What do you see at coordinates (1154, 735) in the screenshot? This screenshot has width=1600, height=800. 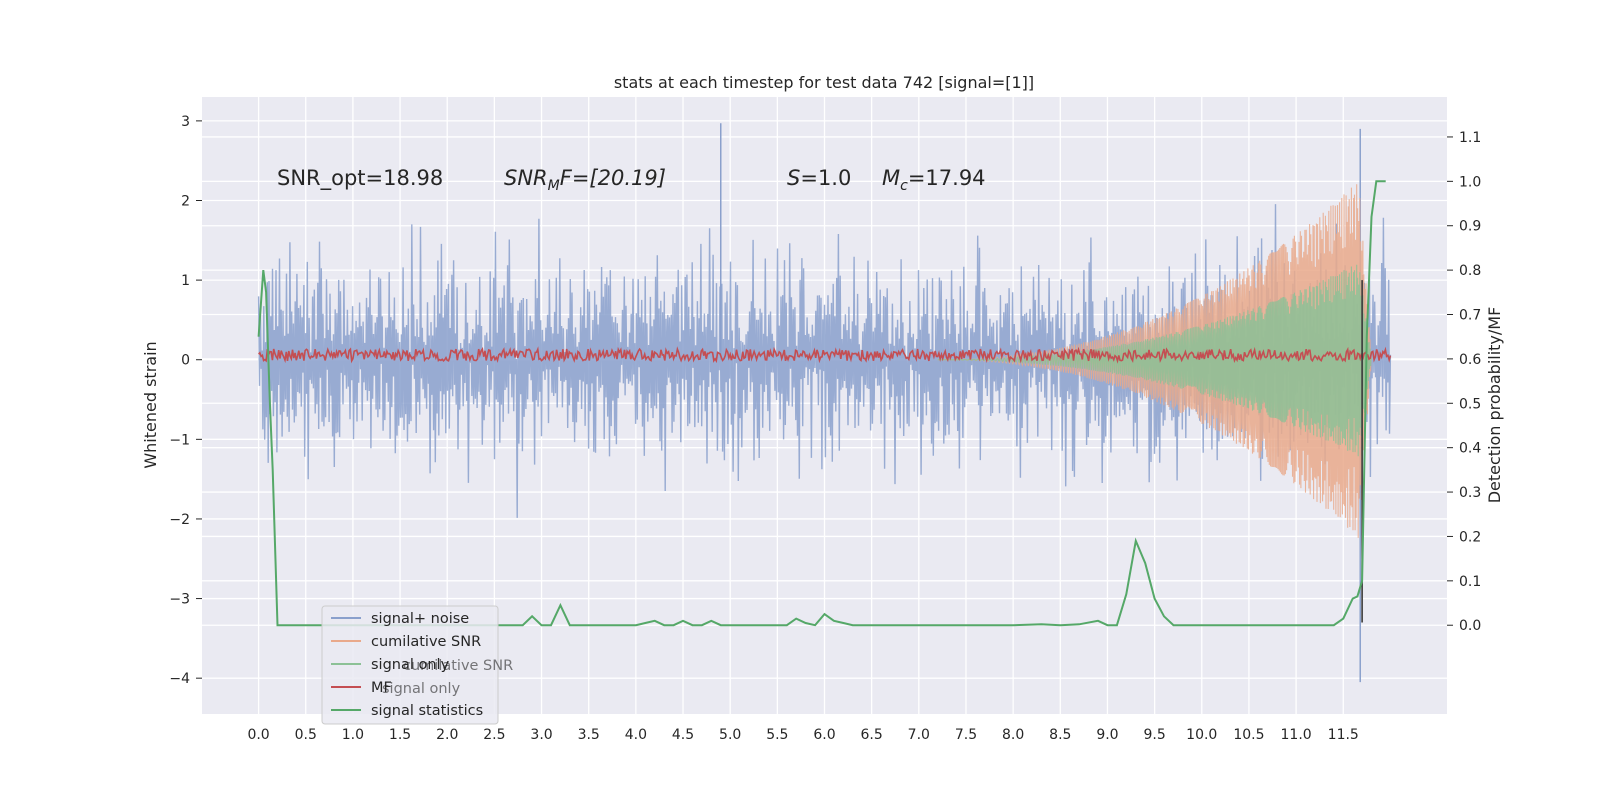 I see `x-tick-label: 9.5` at bounding box center [1154, 735].